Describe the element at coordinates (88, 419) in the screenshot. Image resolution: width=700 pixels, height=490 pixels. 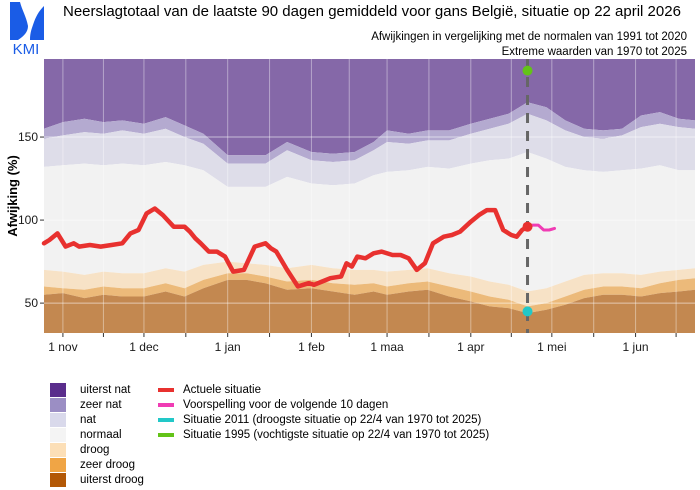
I see `legend-label: nat` at that location.